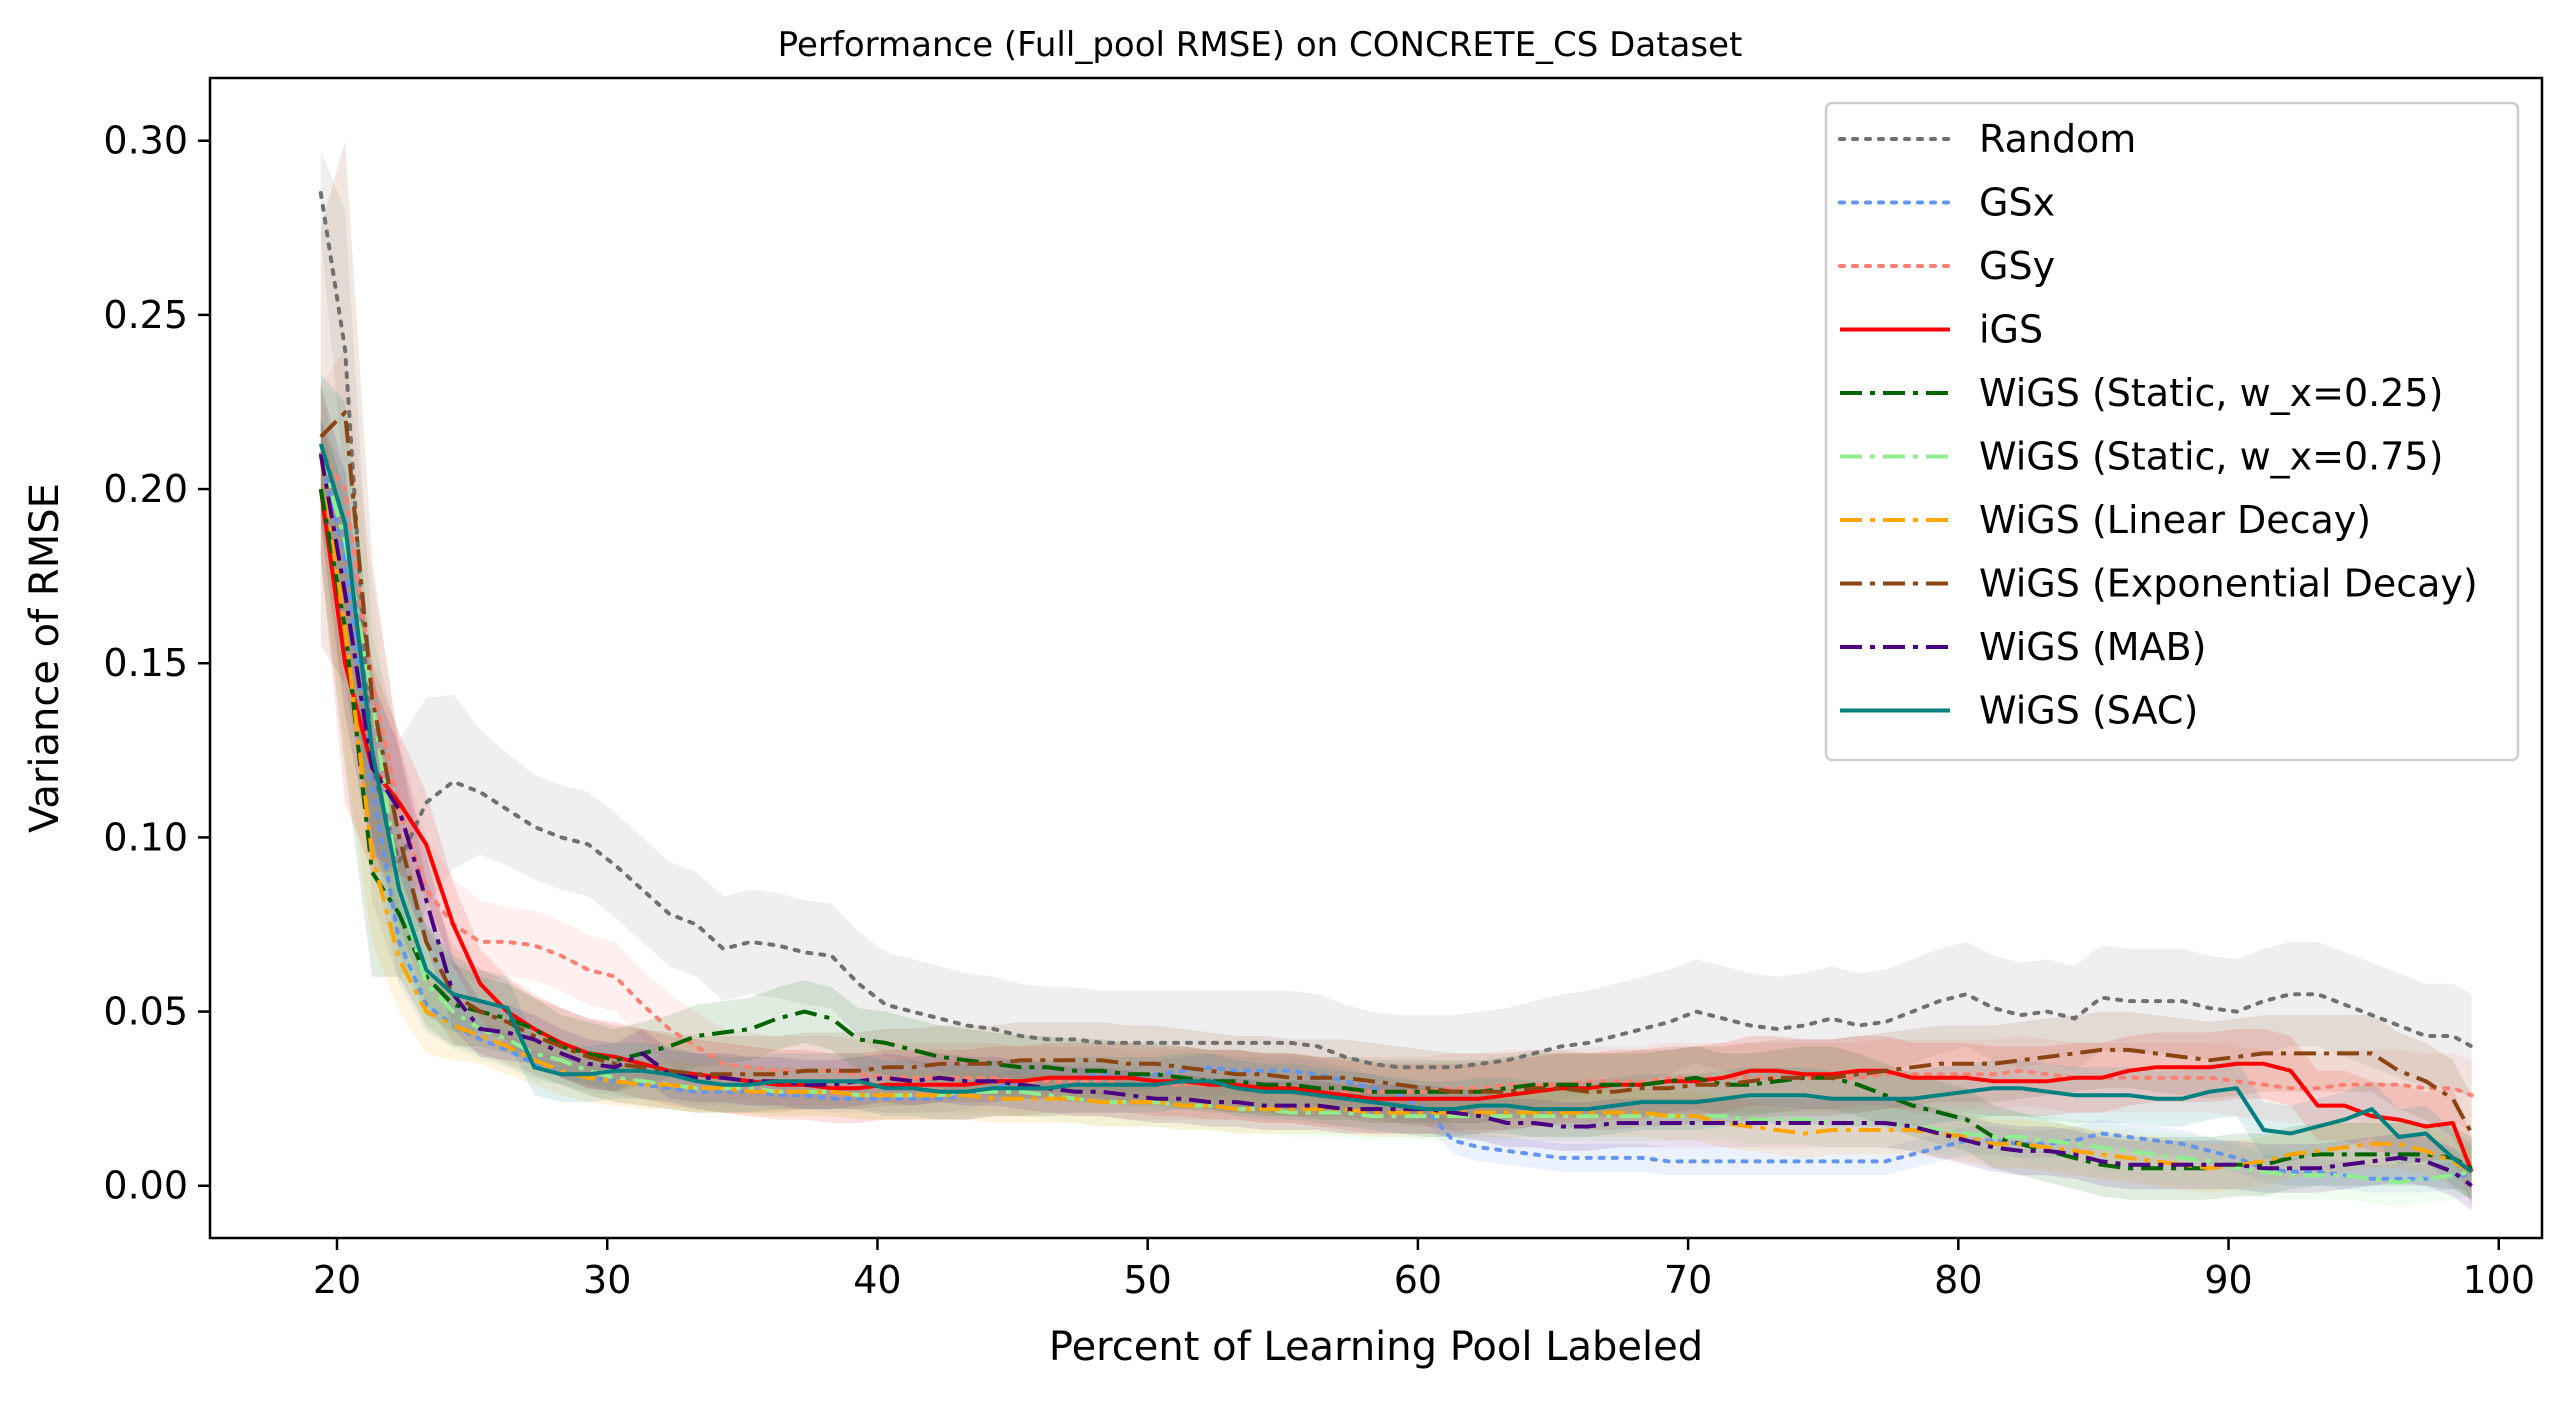 The image size is (2565, 1402). I want to click on legend-label-gsx: GSx, so click(2017, 203).